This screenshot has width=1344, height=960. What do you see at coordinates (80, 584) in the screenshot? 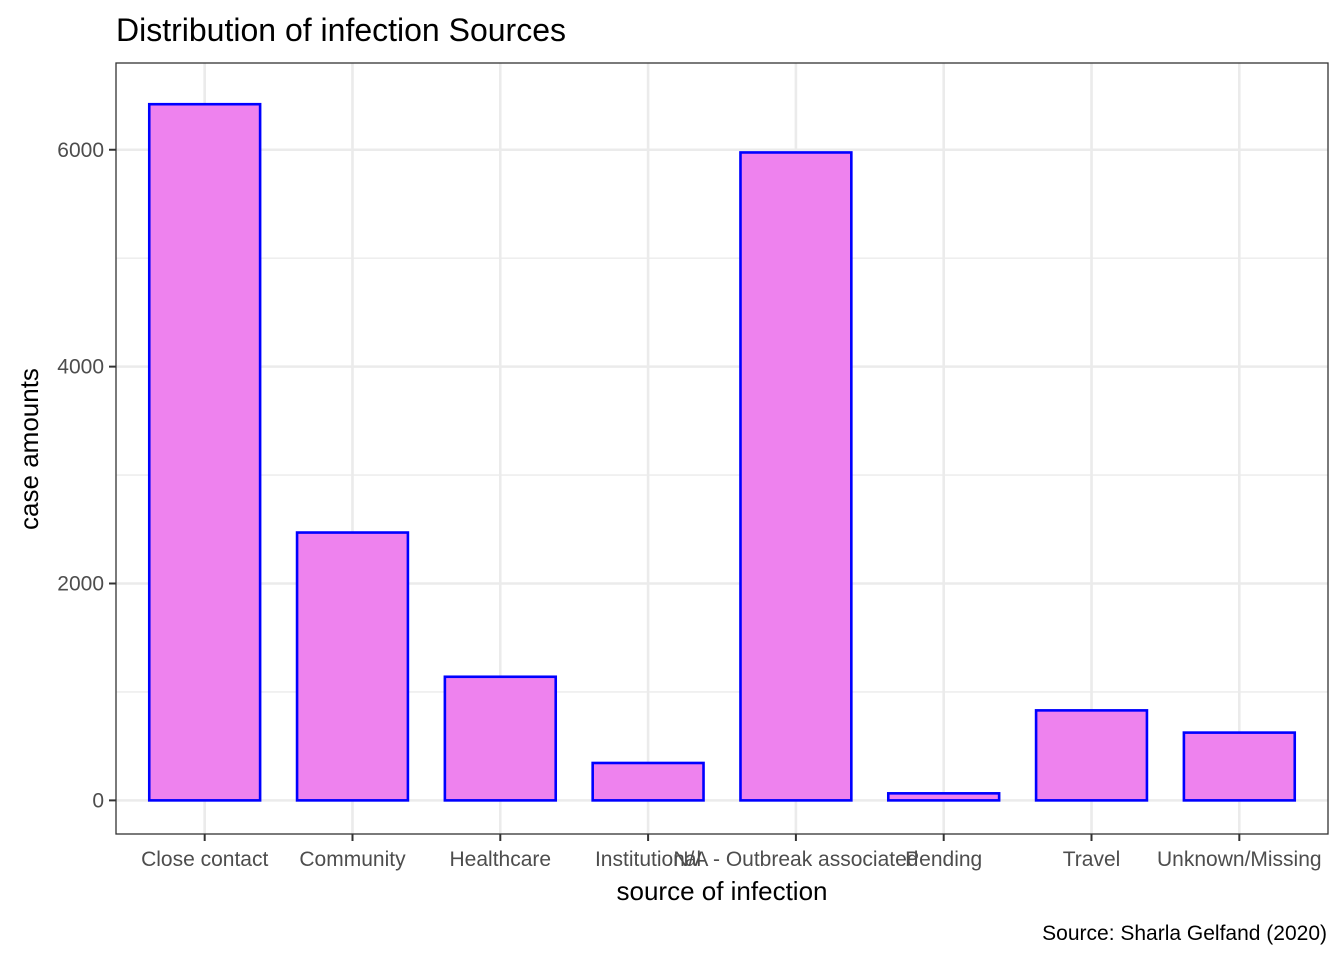
I see `y-tick-label: 2000` at bounding box center [80, 584].